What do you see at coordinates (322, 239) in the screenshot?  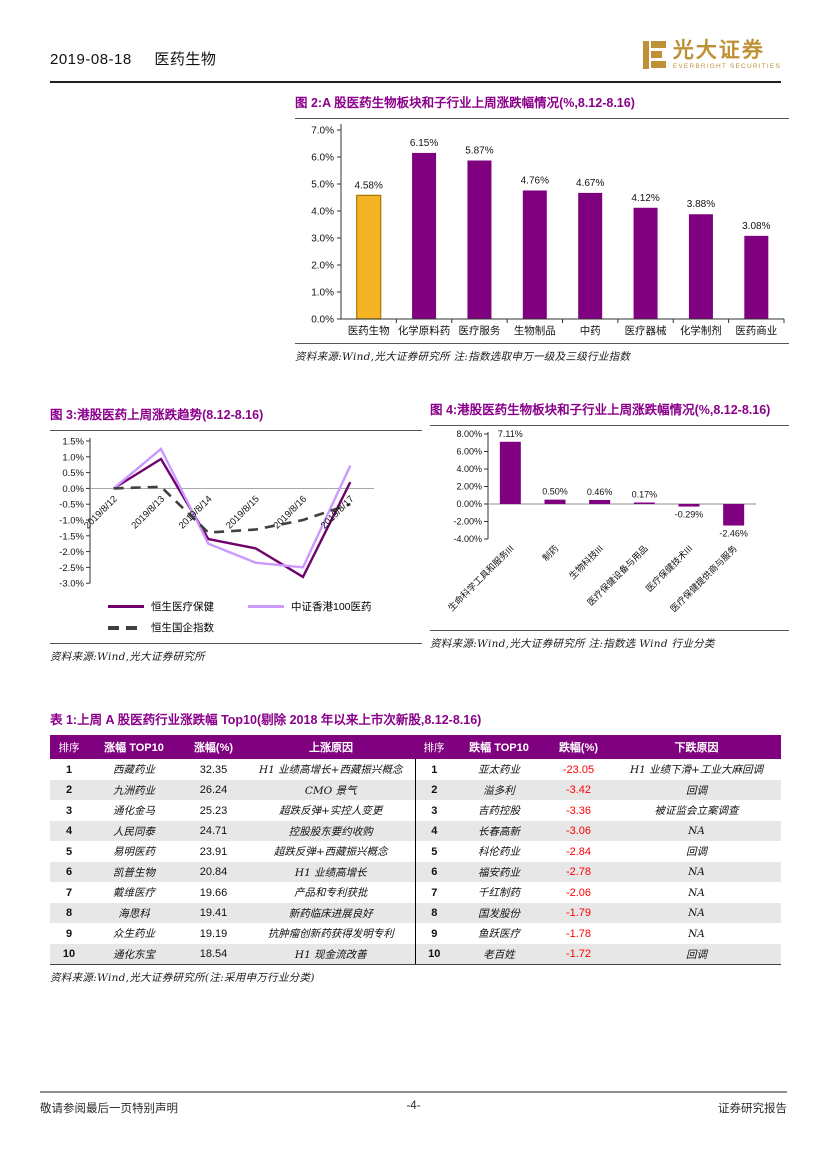 I see `svg-text: 3.0%` at bounding box center [322, 239].